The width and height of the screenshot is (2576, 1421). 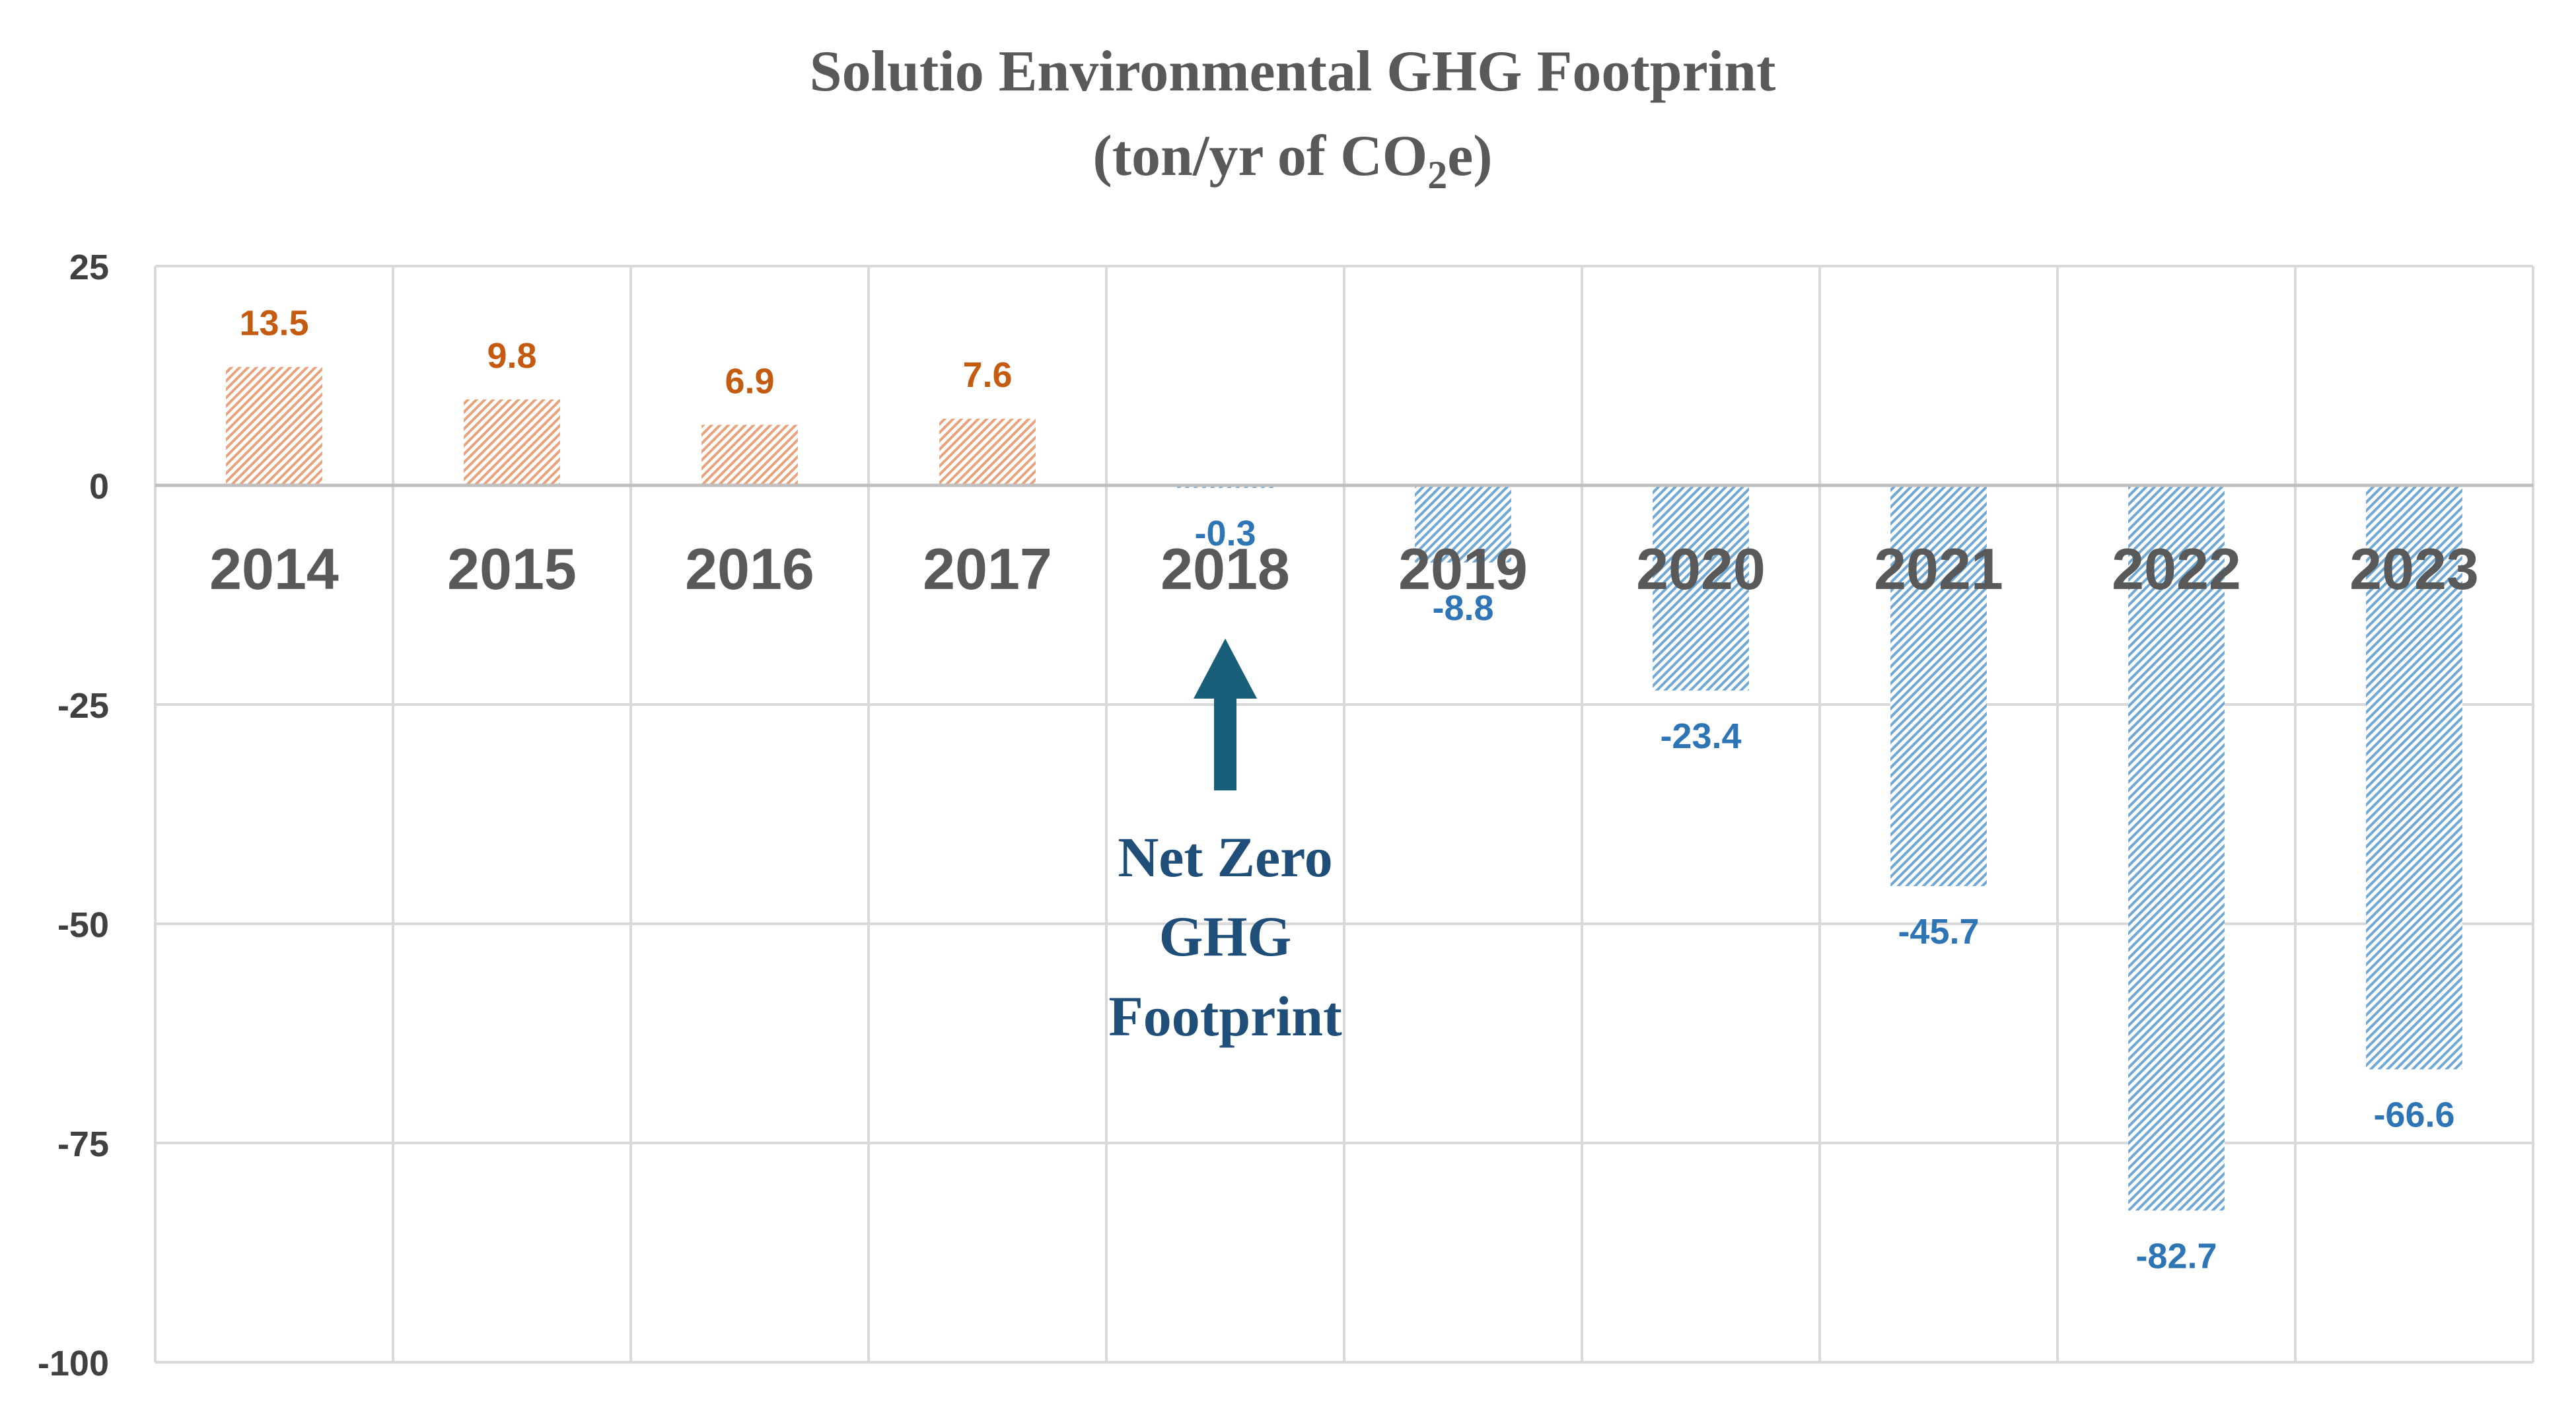 I want to click on chart-title: Solutio Environmental GHG Footprint, so click(x=1293, y=72).